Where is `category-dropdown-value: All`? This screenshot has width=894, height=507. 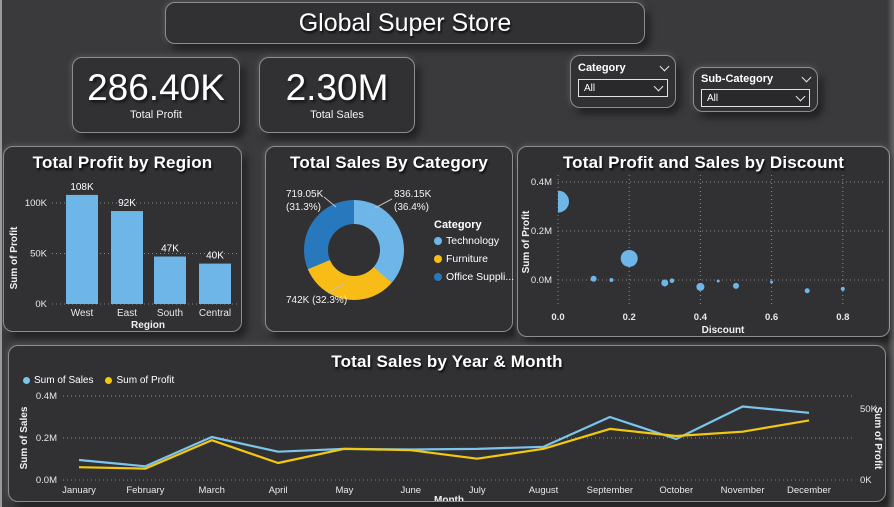
category-dropdown-value: All is located at coordinates (590, 88).